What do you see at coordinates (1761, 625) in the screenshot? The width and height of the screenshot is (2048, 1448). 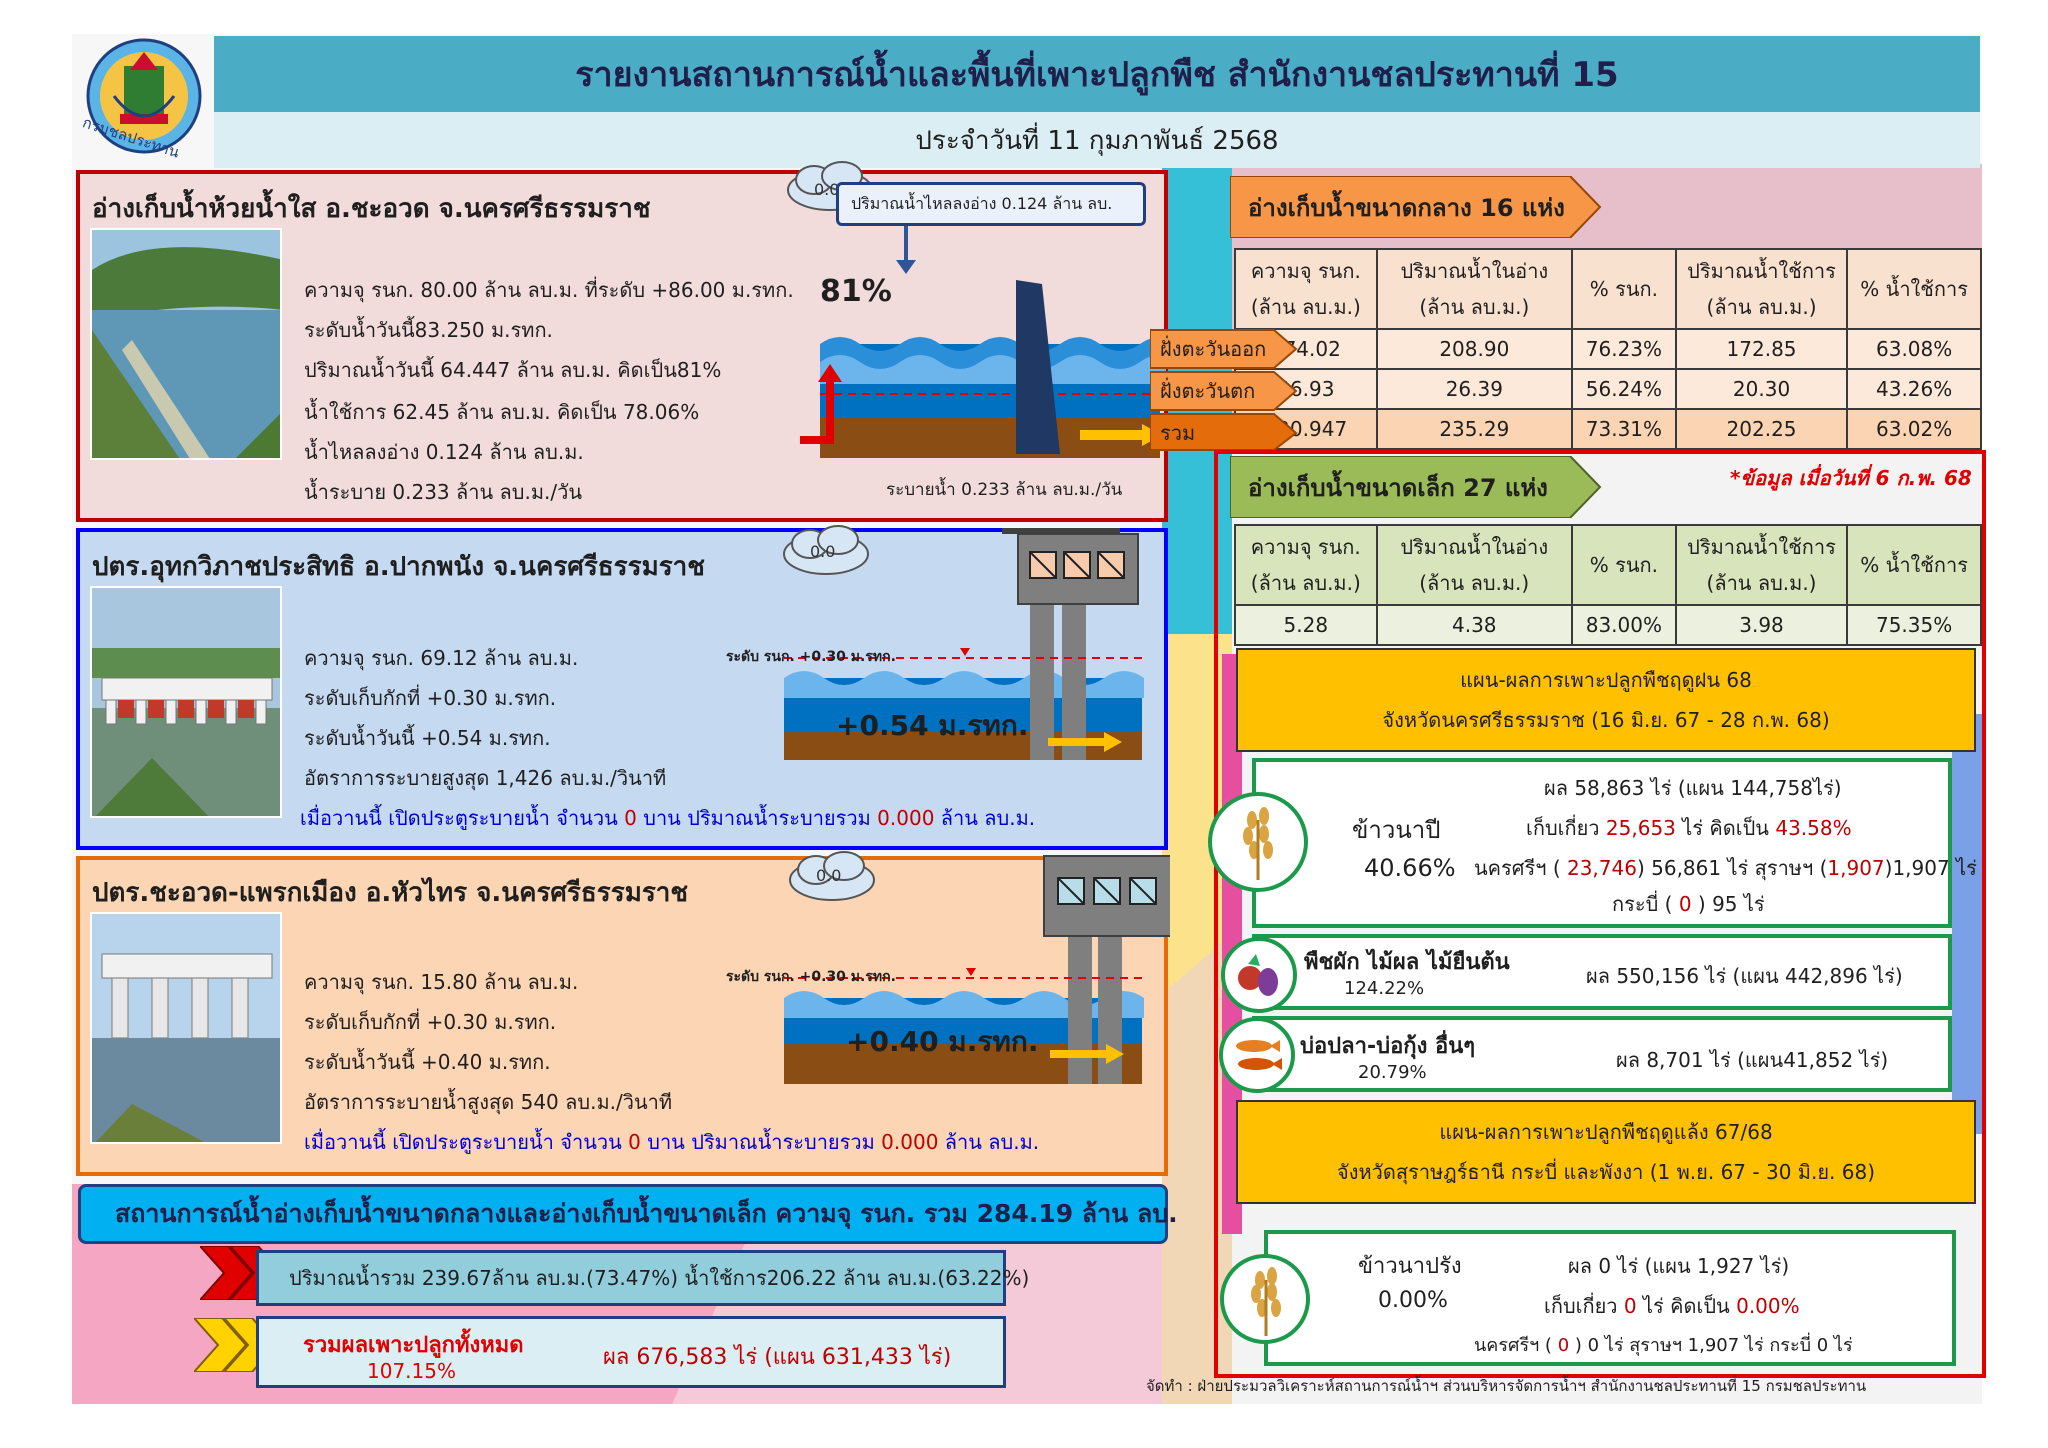 I see `table-cell: 3.98` at bounding box center [1761, 625].